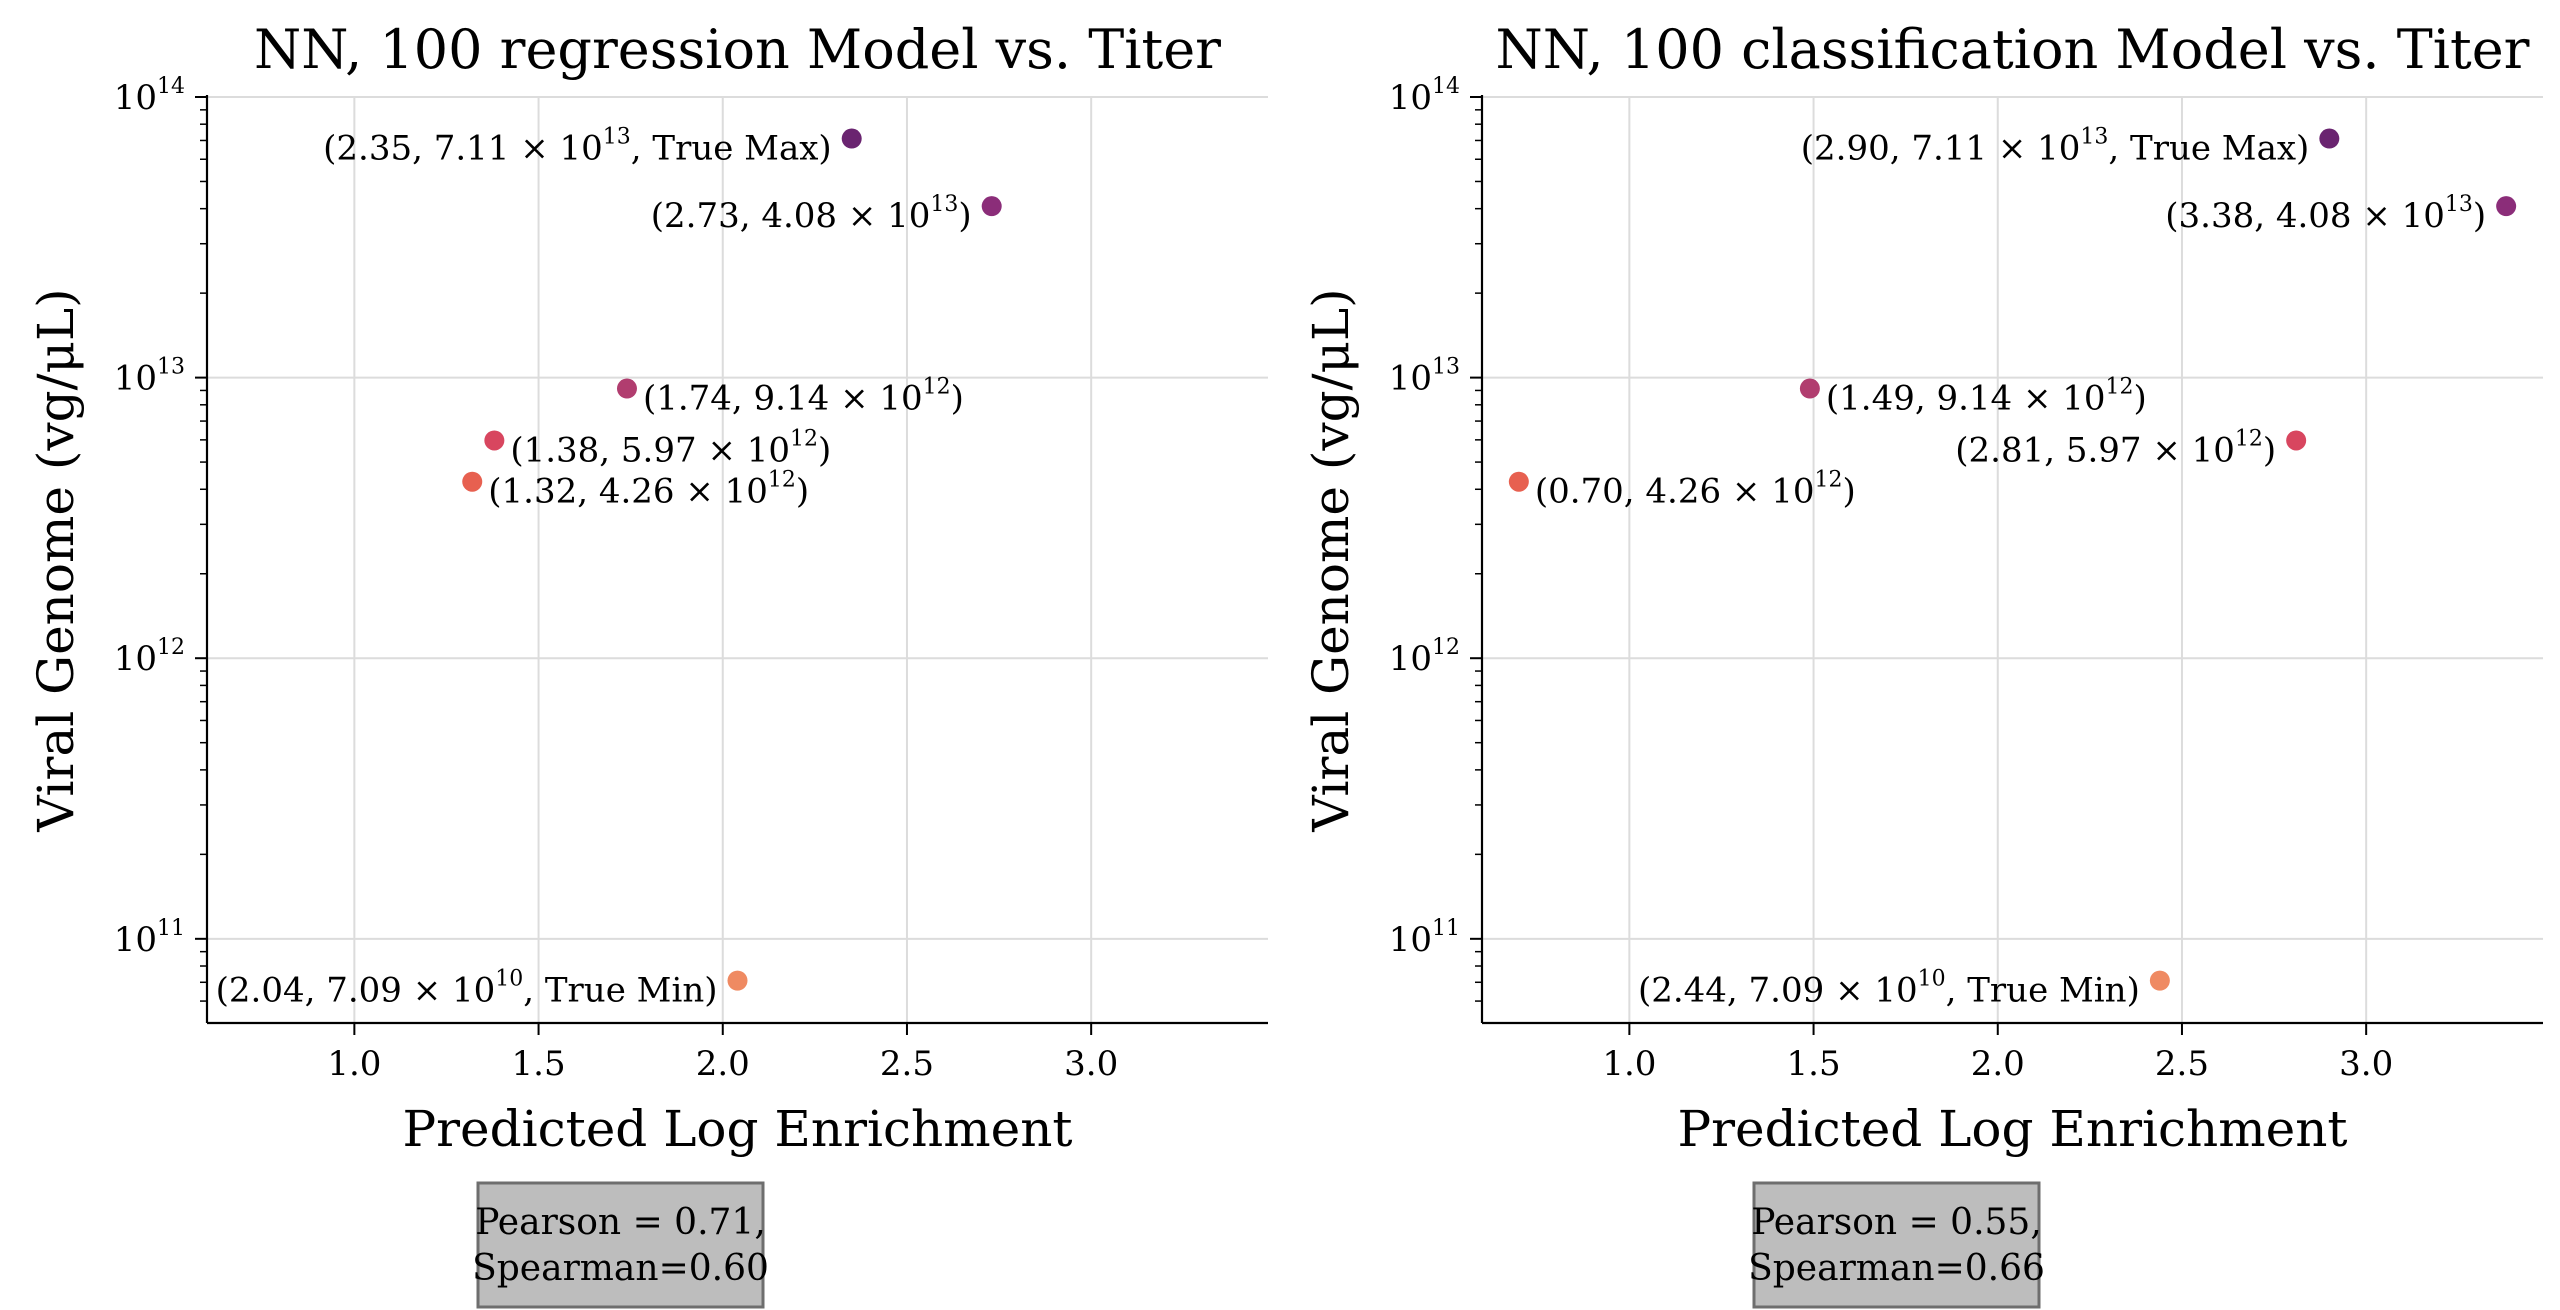  Describe the element at coordinates (1896, 1268) in the screenshot. I see `spearman-stat: Spearman=0.66` at that location.